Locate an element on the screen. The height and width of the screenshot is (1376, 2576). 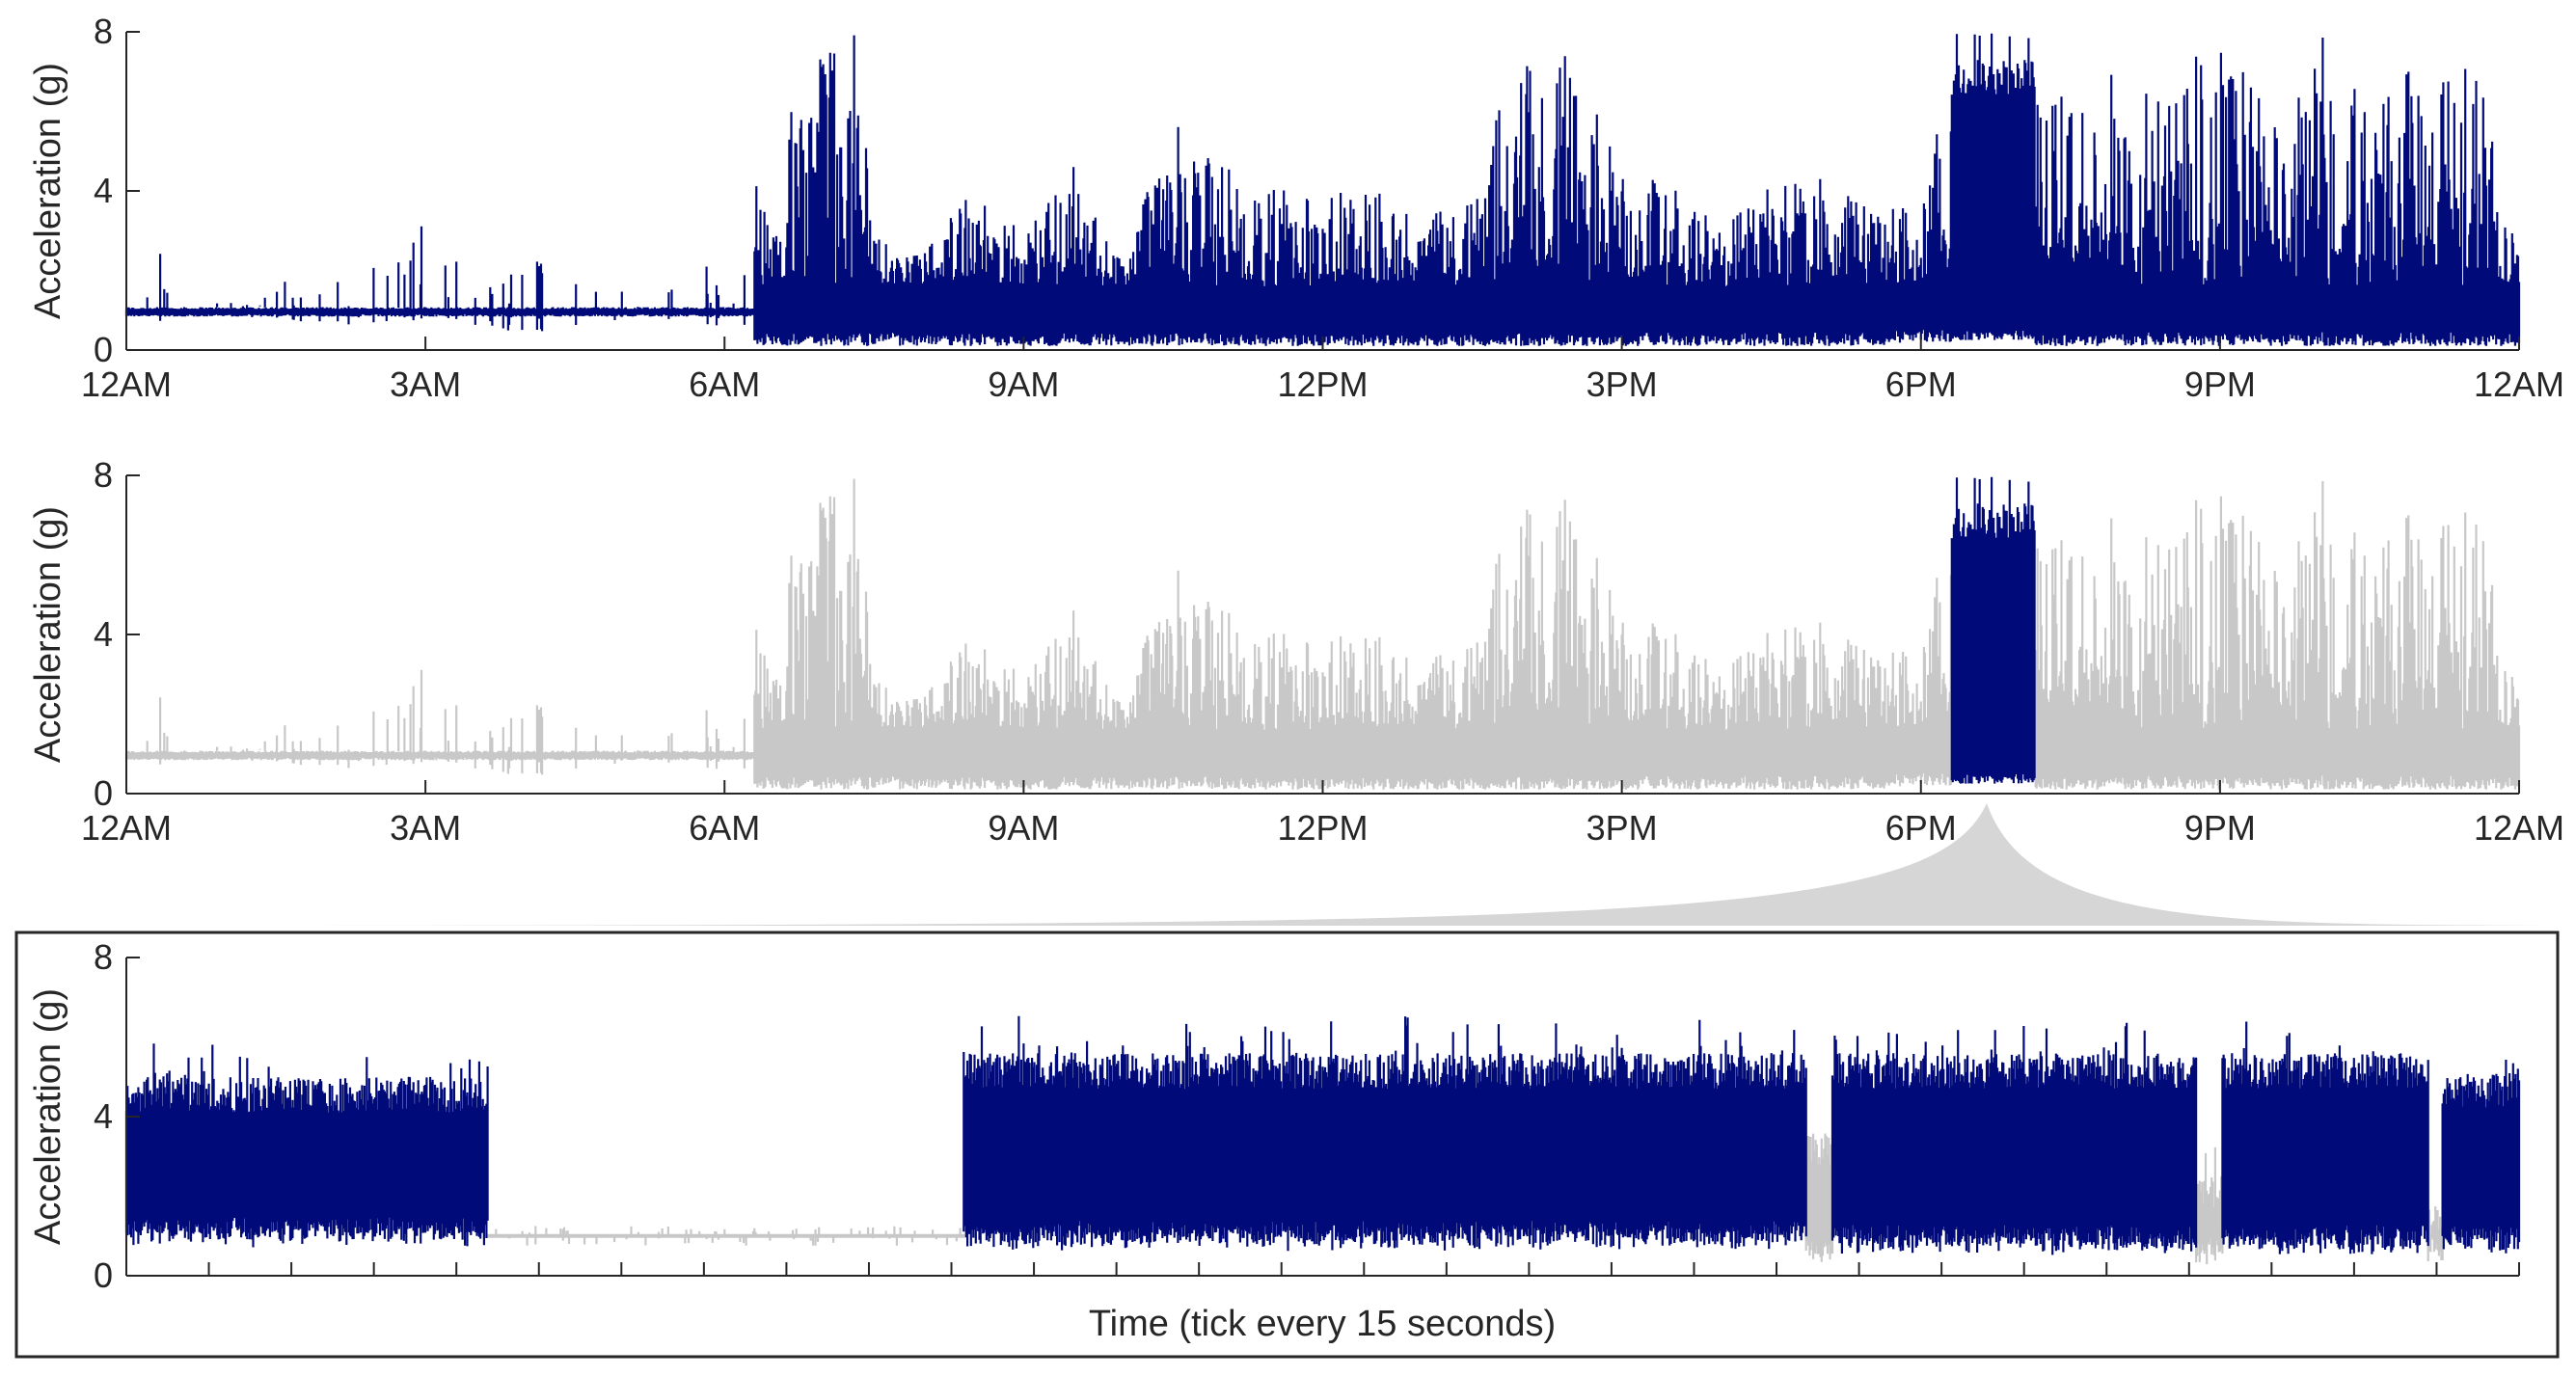
zoom-connector is located at coordinates (1432, 864).